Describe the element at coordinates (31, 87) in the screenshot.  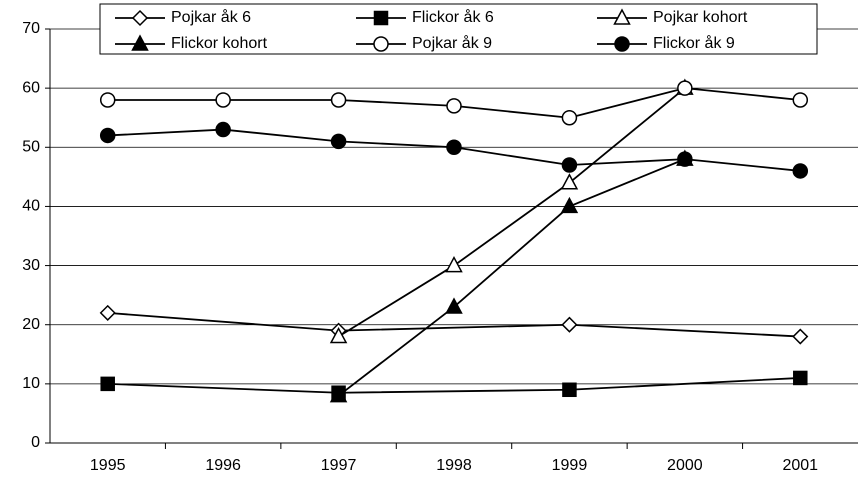
I see `y-tick-label: 60` at that location.